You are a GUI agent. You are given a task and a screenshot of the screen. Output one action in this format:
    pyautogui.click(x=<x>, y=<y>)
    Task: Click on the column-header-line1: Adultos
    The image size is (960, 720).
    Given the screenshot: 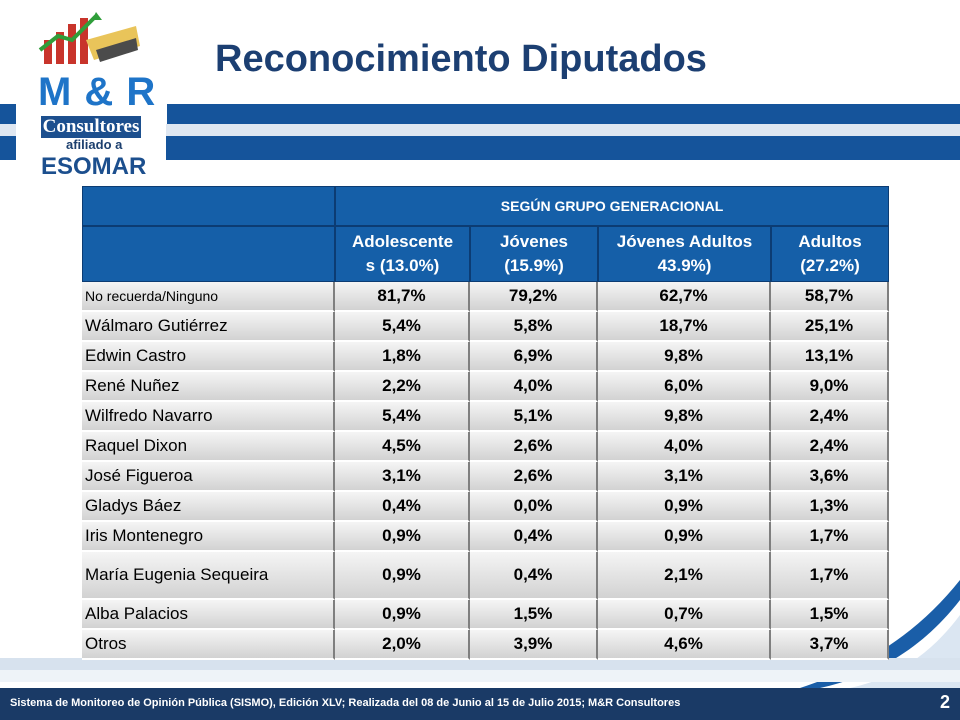 What is the action you would take?
    pyautogui.click(x=830, y=241)
    